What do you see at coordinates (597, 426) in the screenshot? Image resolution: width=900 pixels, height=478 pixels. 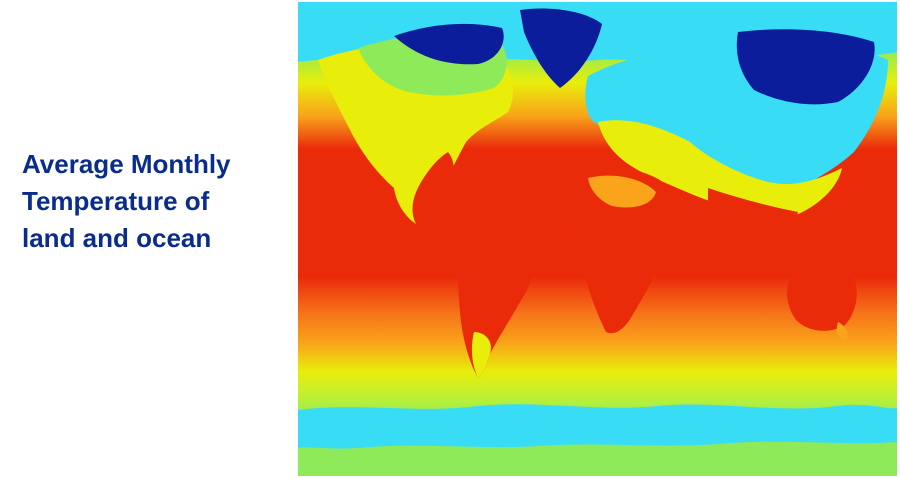 I see `antarctic-coast-region` at bounding box center [597, 426].